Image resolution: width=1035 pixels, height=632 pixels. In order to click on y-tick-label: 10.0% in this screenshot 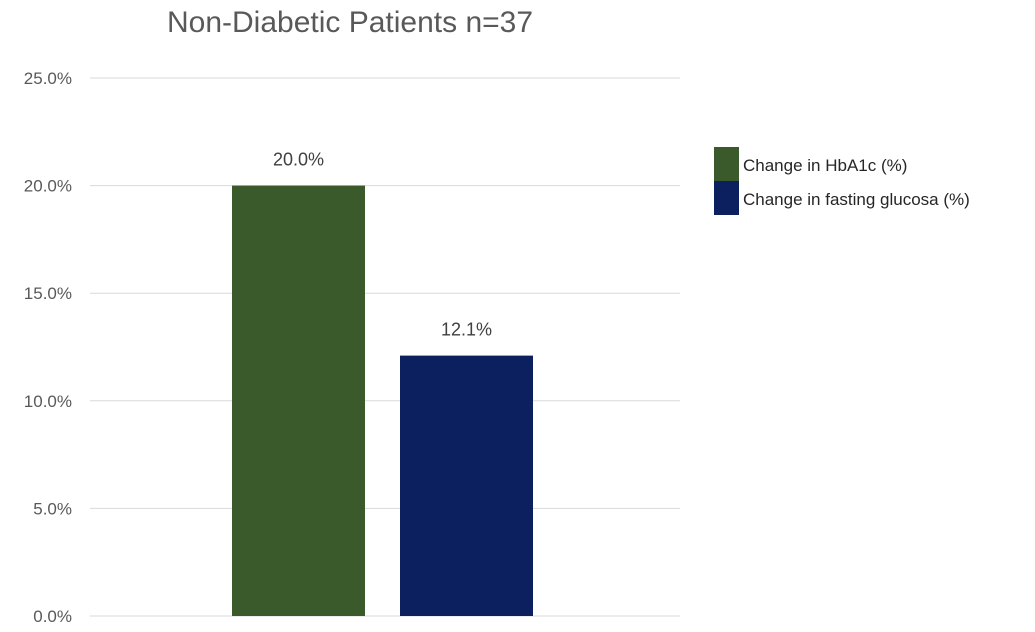, I will do `click(48, 401)`.